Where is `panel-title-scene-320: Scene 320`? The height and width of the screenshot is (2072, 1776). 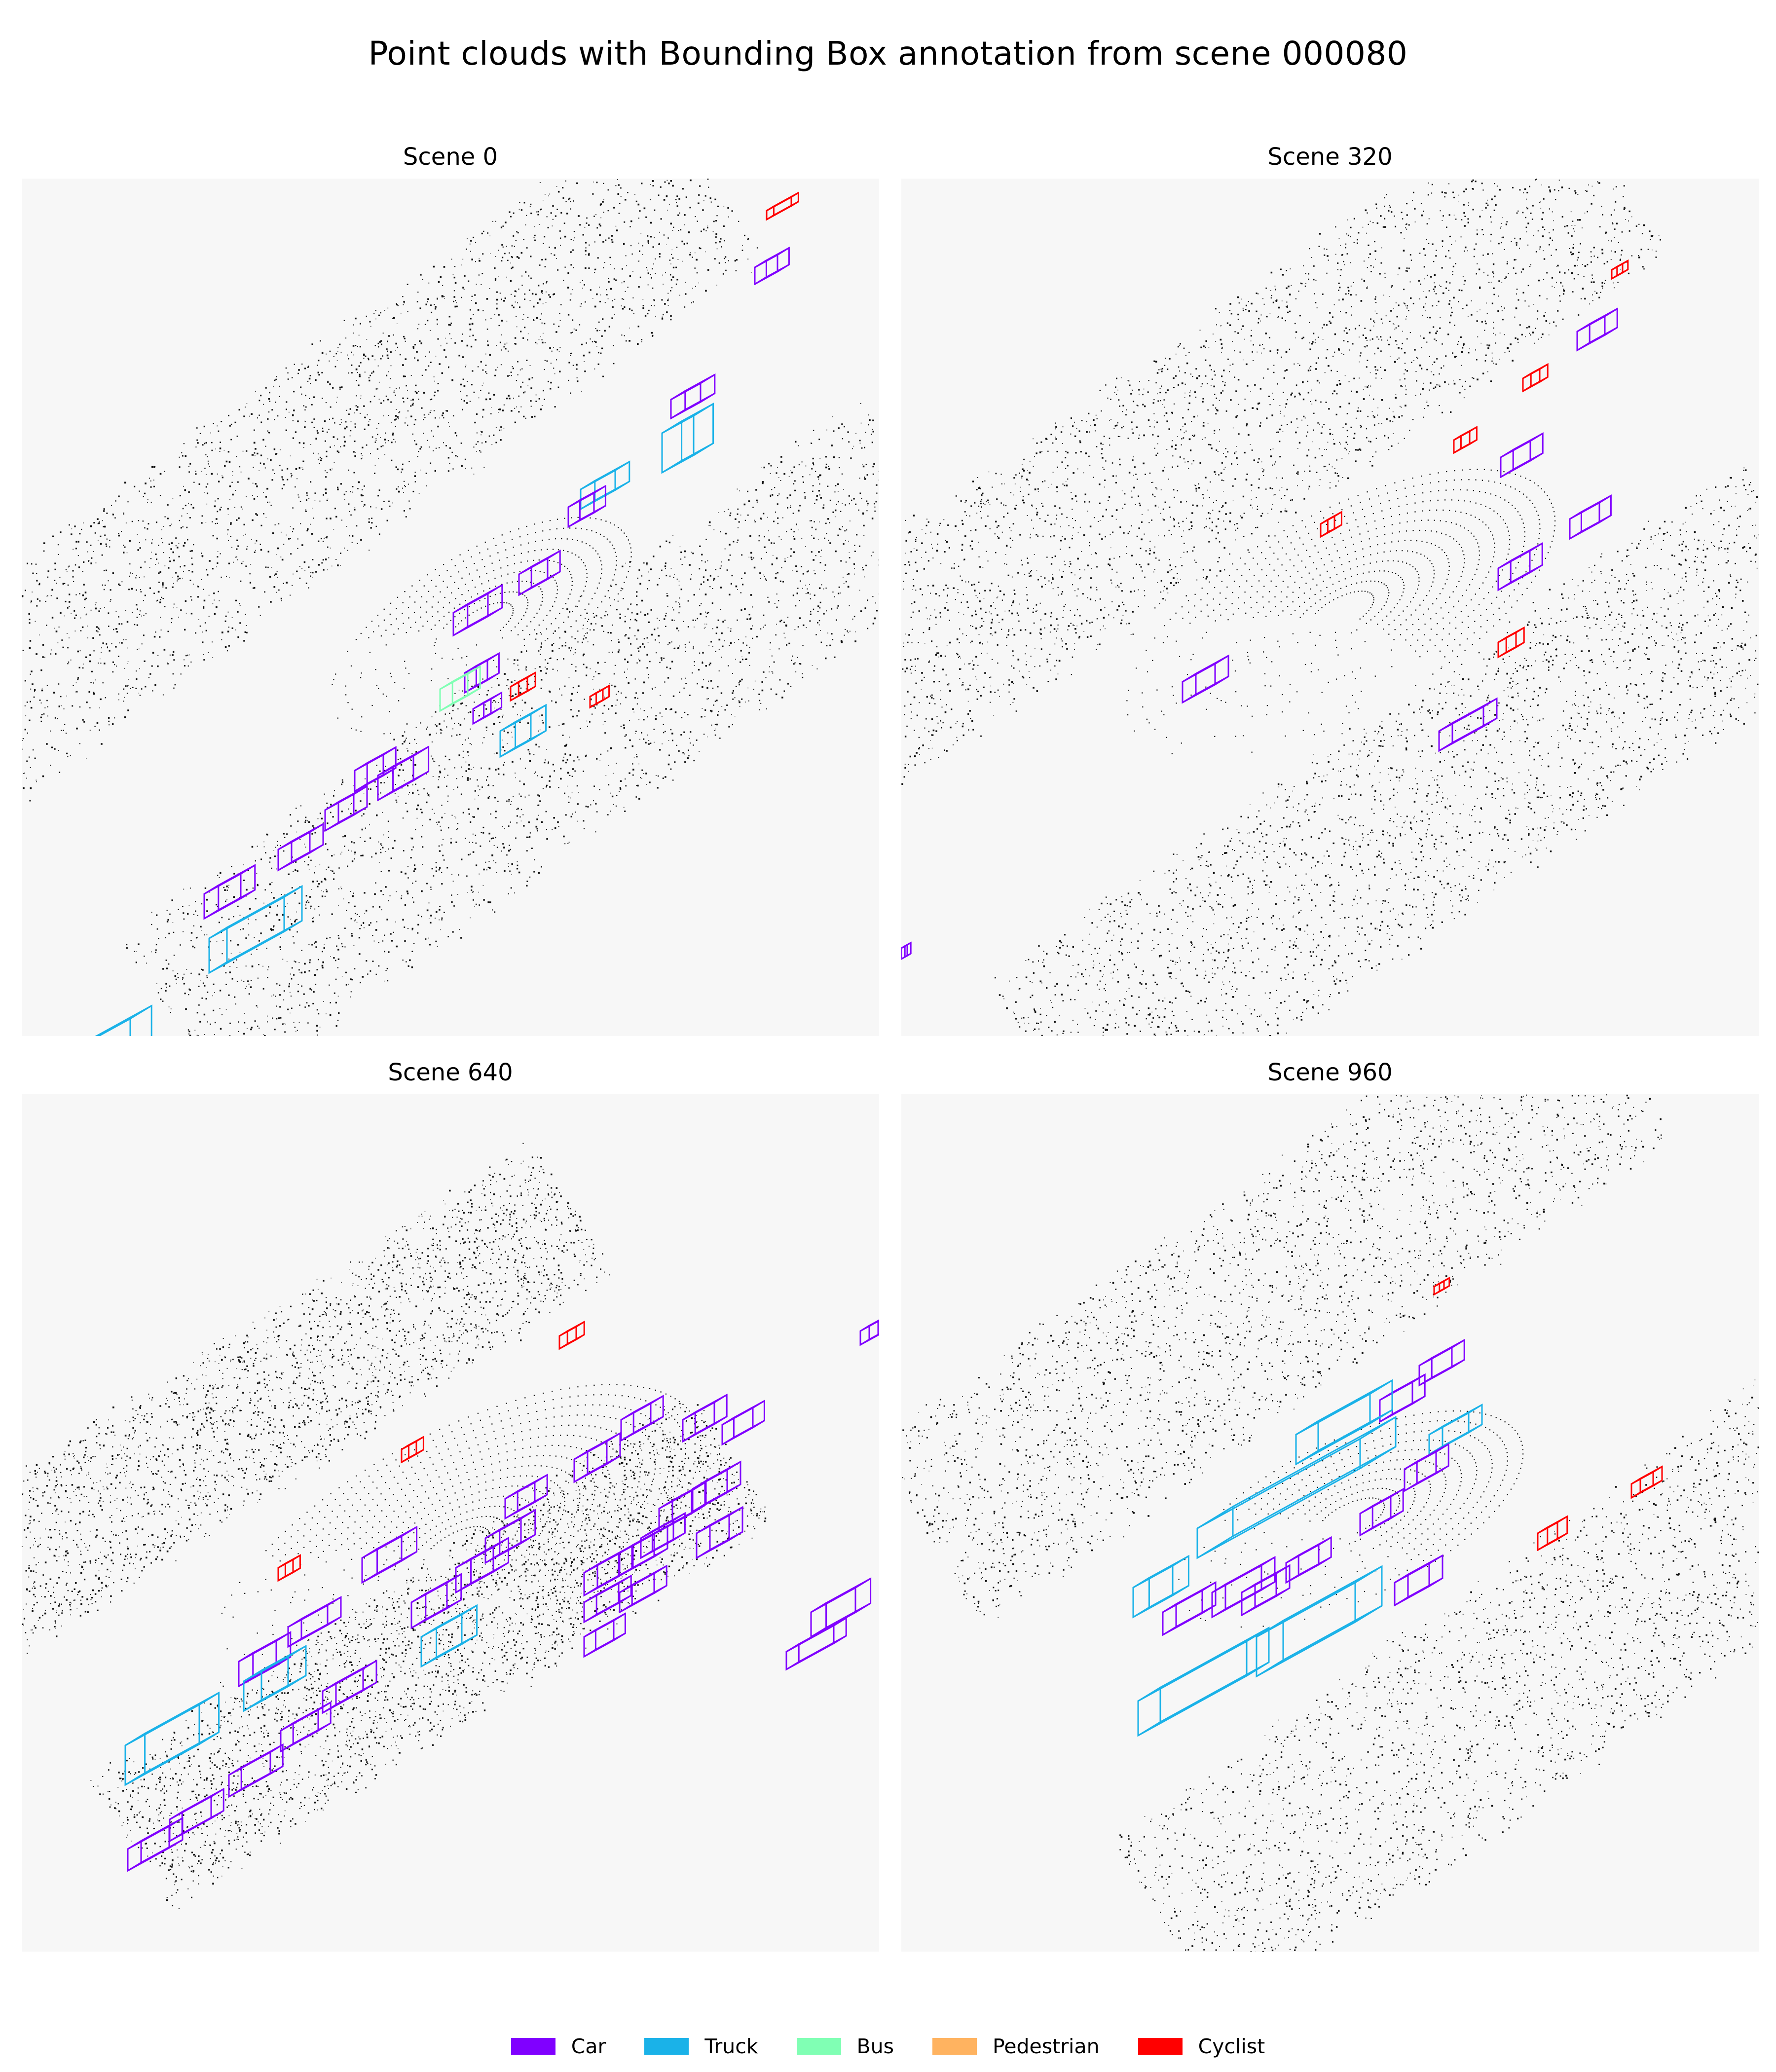
panel-title-scene-320: Scene 320 is located at coordinates (1330, 157).